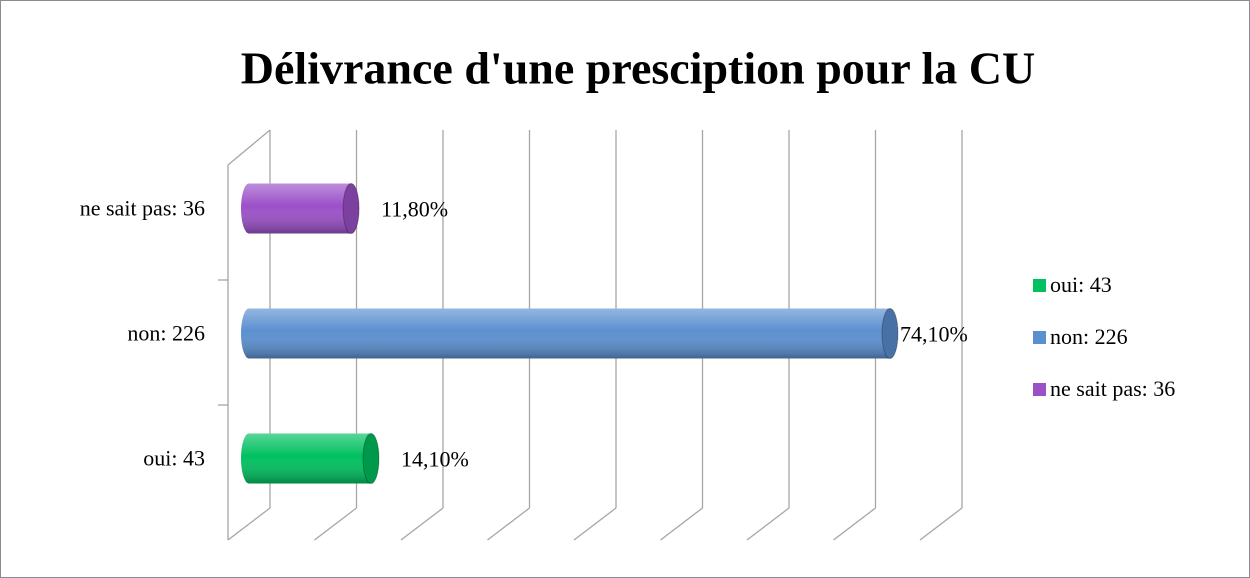 The height and width of the screenshot is (578, 1250). I want to click on plot-area, so click(249, 334).